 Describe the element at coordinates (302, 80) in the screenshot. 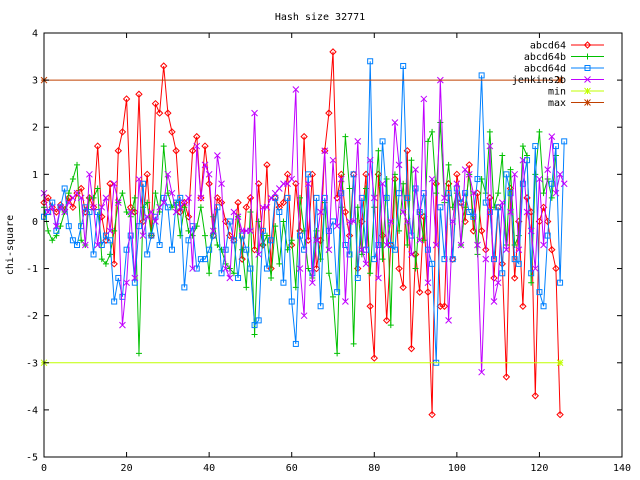

I see `series-max` at that location.